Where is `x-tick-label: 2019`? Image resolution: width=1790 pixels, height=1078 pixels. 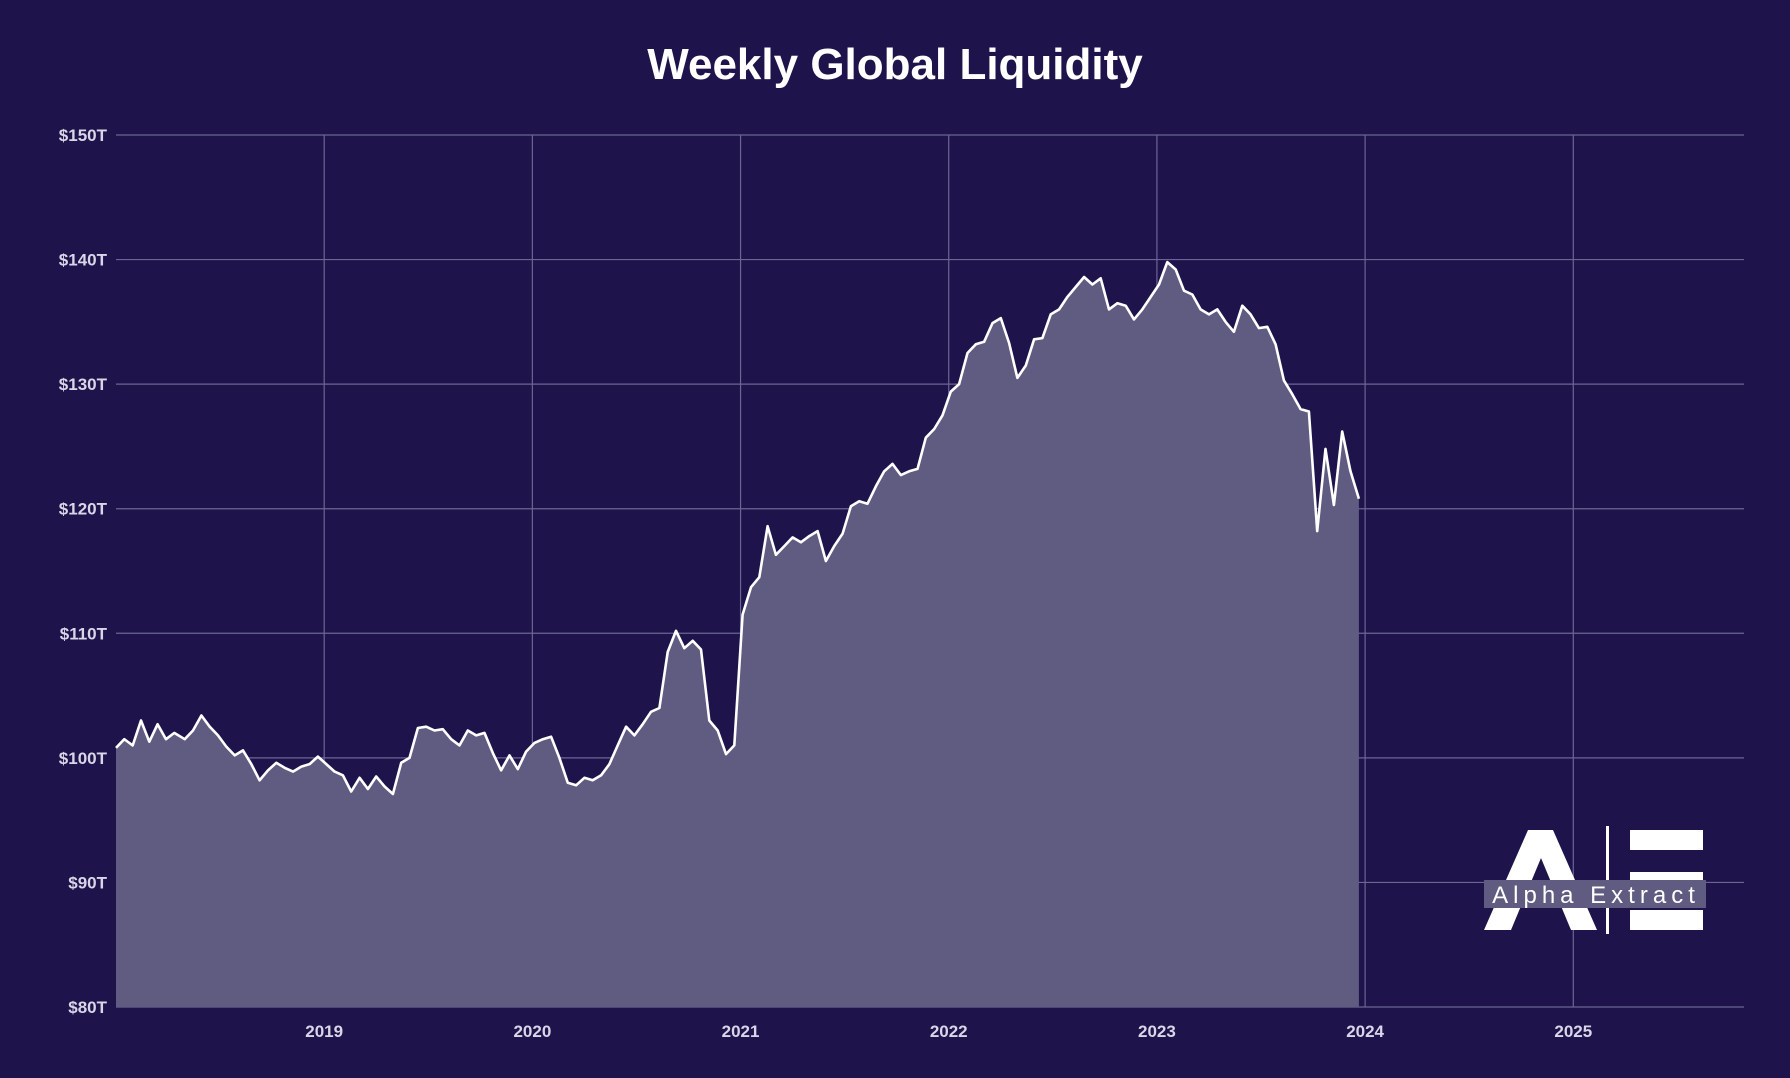
x-tick-label: 2019 is located at coordinates (324, 1031).